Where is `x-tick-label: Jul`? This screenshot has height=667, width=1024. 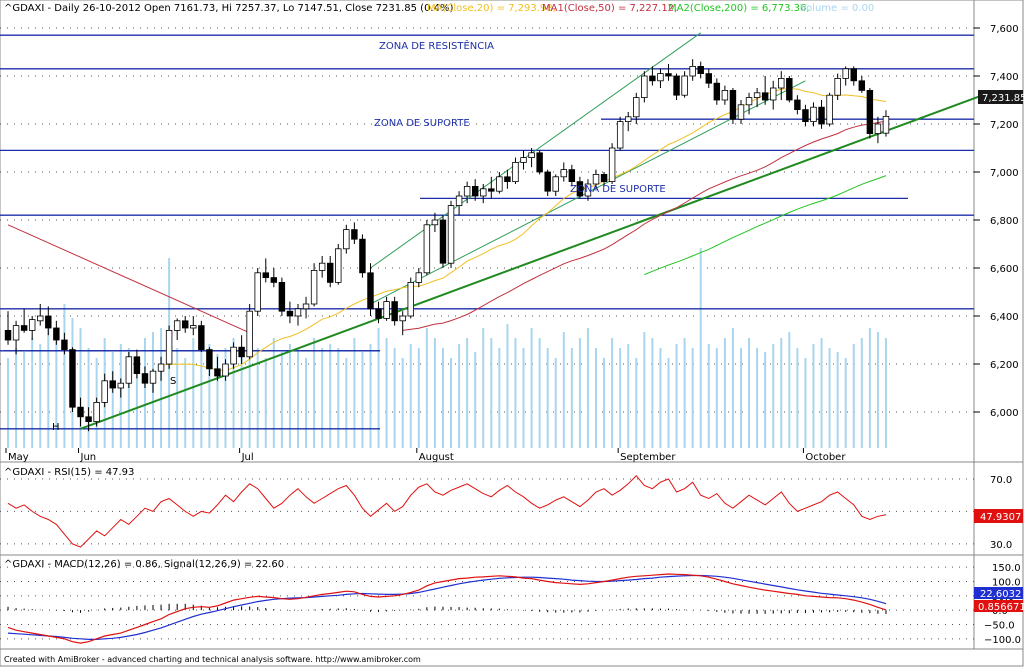 x-tick-label: Jul is located at coordinates (247, 457).